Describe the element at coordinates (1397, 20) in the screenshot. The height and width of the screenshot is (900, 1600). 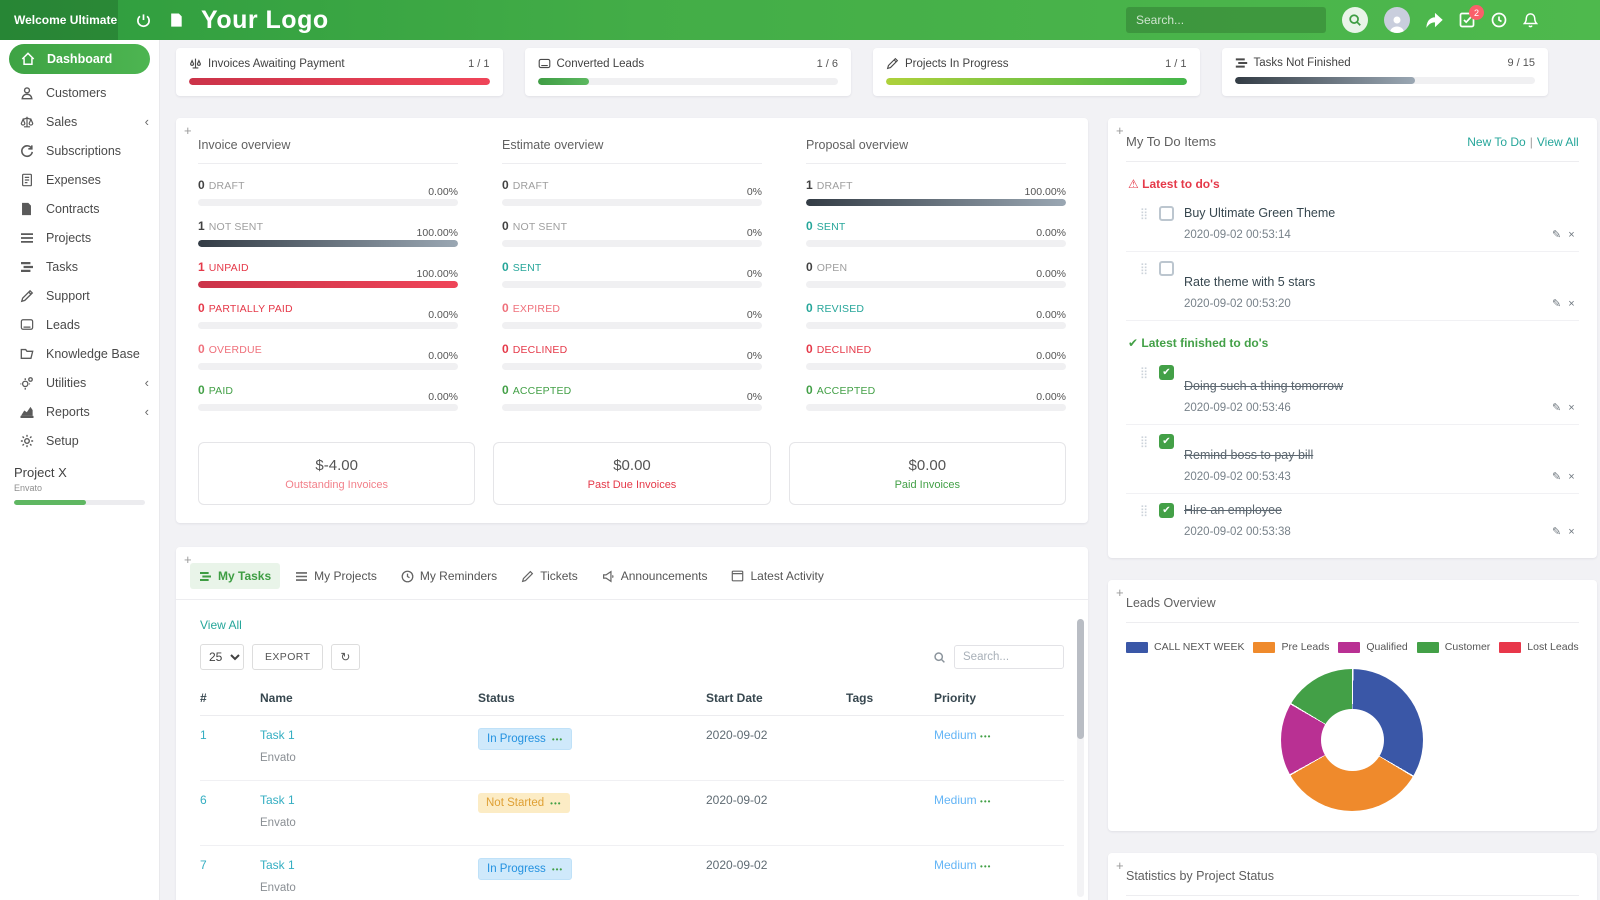
I see `avatar` at that location.